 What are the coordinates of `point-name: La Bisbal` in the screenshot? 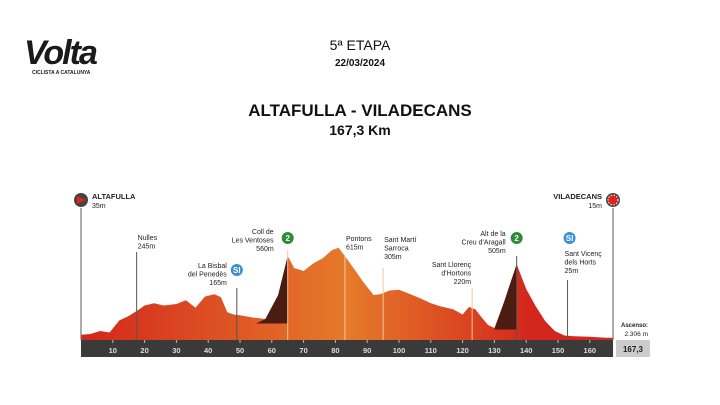 It's located at (212, 266).